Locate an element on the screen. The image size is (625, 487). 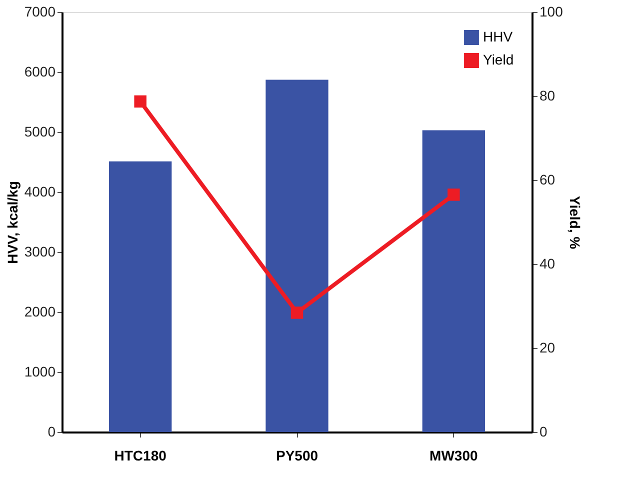
y-tick-label: 3000 is located at coordinates (40, 252).